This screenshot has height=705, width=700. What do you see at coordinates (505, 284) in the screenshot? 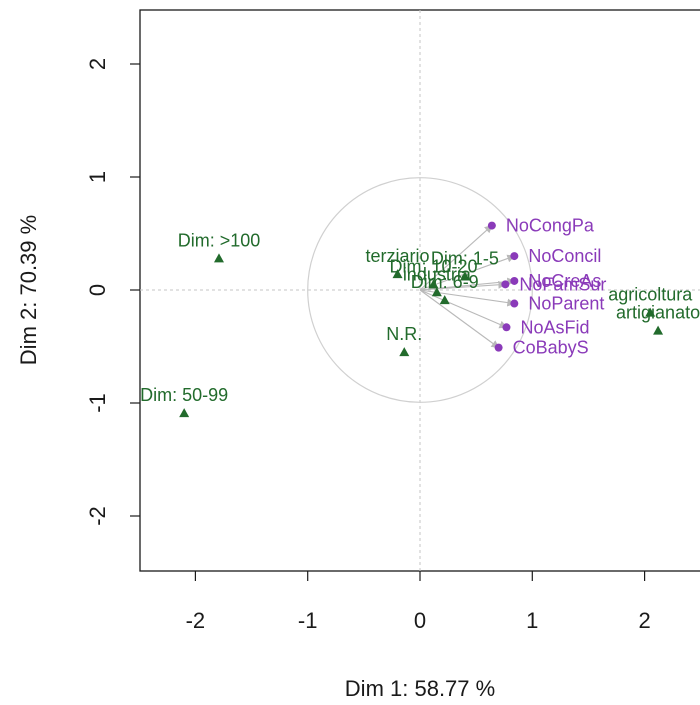
I see `point-nofamsur` at bounding box center [505, 284].